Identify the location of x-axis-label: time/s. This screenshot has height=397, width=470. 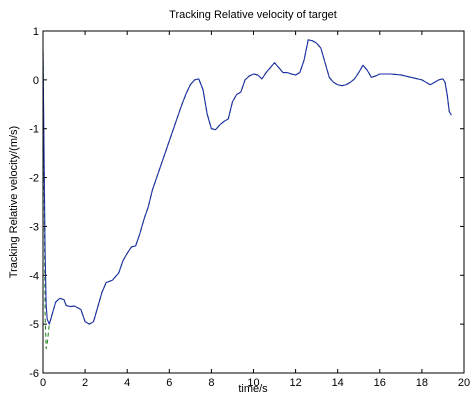
(253, 389).